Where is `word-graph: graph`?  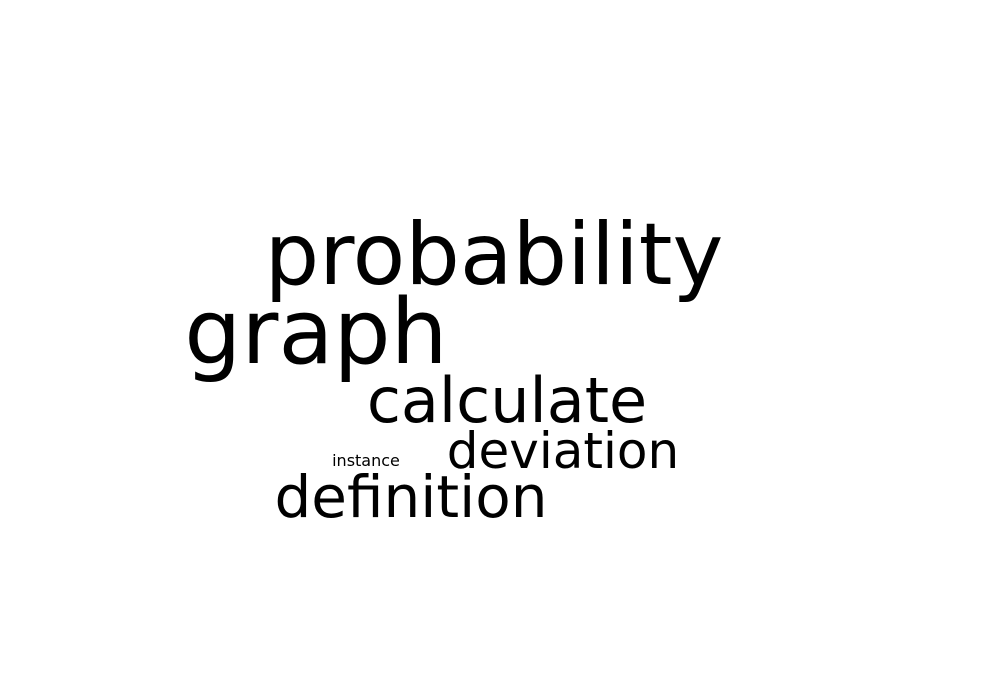
word-graph: graph is located at coordinates (316, 332).